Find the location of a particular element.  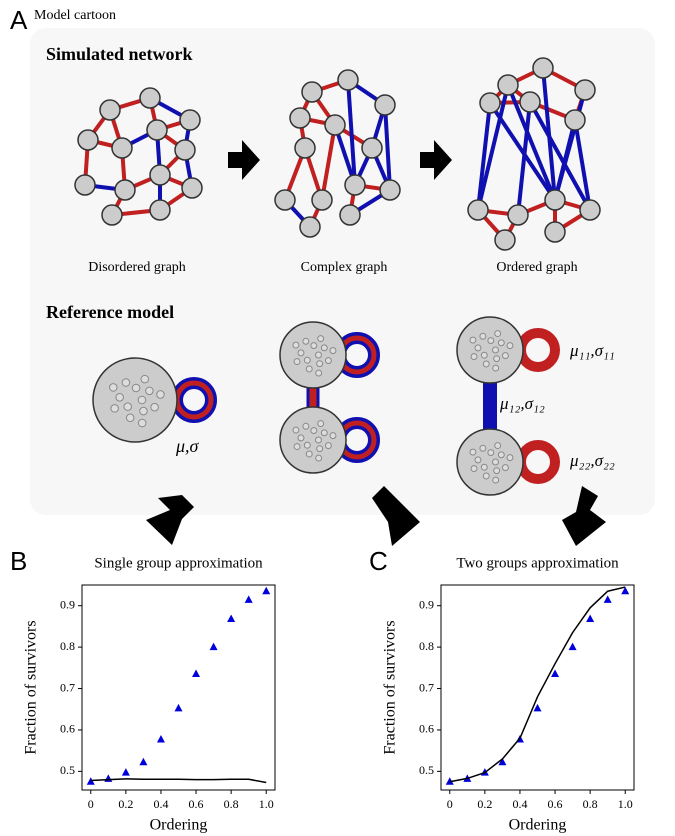

x-tick-label: 0.8 is located at coordinates (590, 804).